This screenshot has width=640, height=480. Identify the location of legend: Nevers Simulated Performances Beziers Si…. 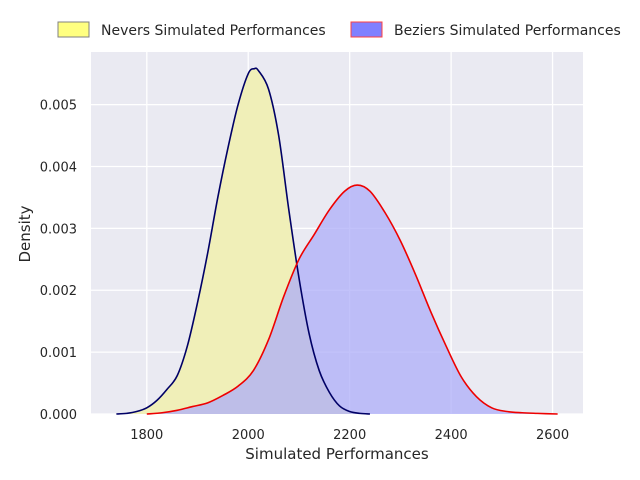
(339, 30).